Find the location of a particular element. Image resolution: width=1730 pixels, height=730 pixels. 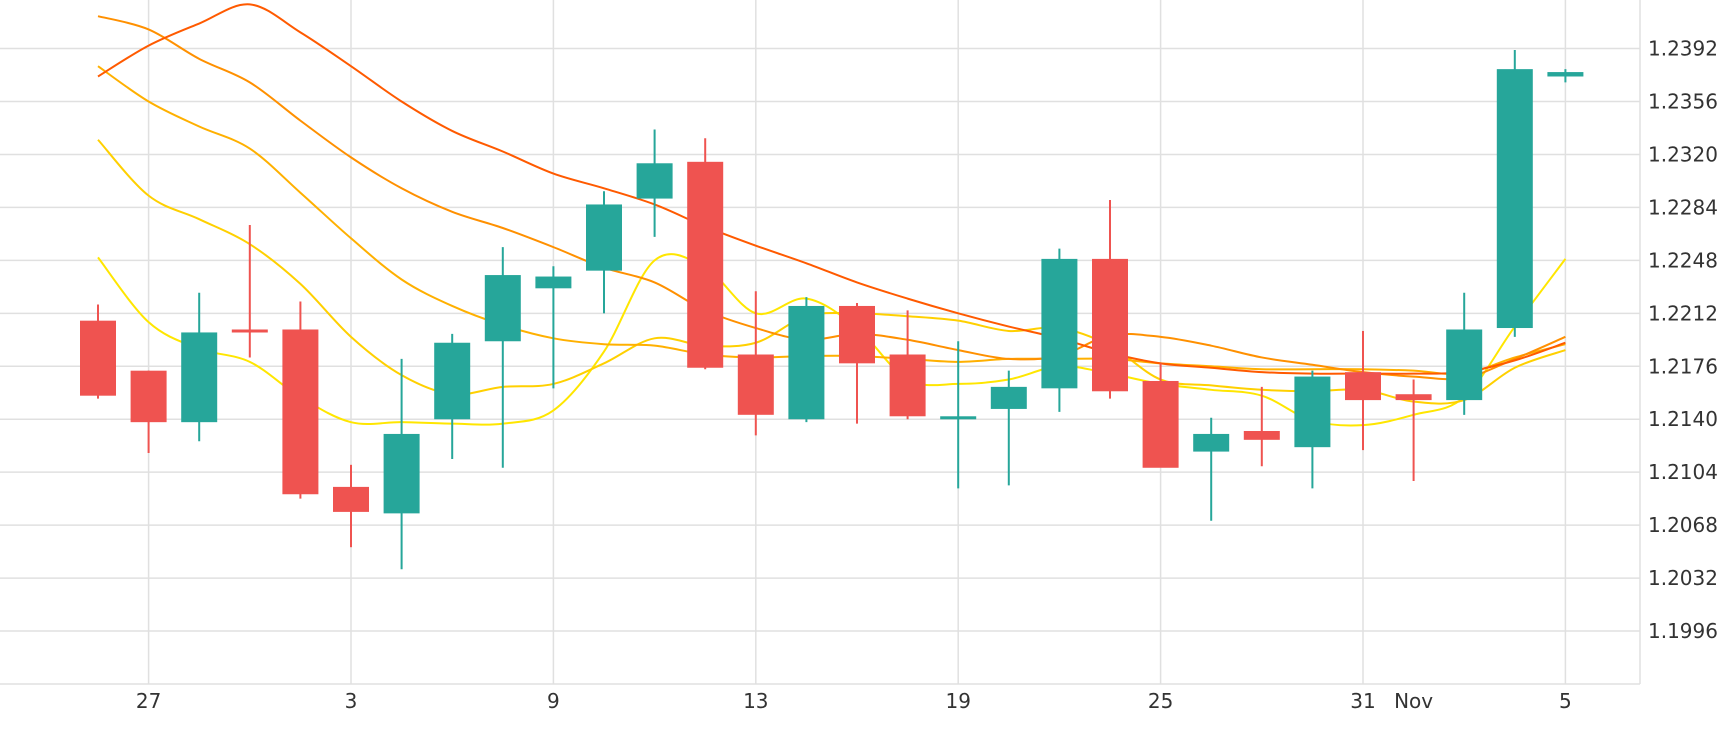

x-tick-label: 31 is located at coordinates (1362, 701).